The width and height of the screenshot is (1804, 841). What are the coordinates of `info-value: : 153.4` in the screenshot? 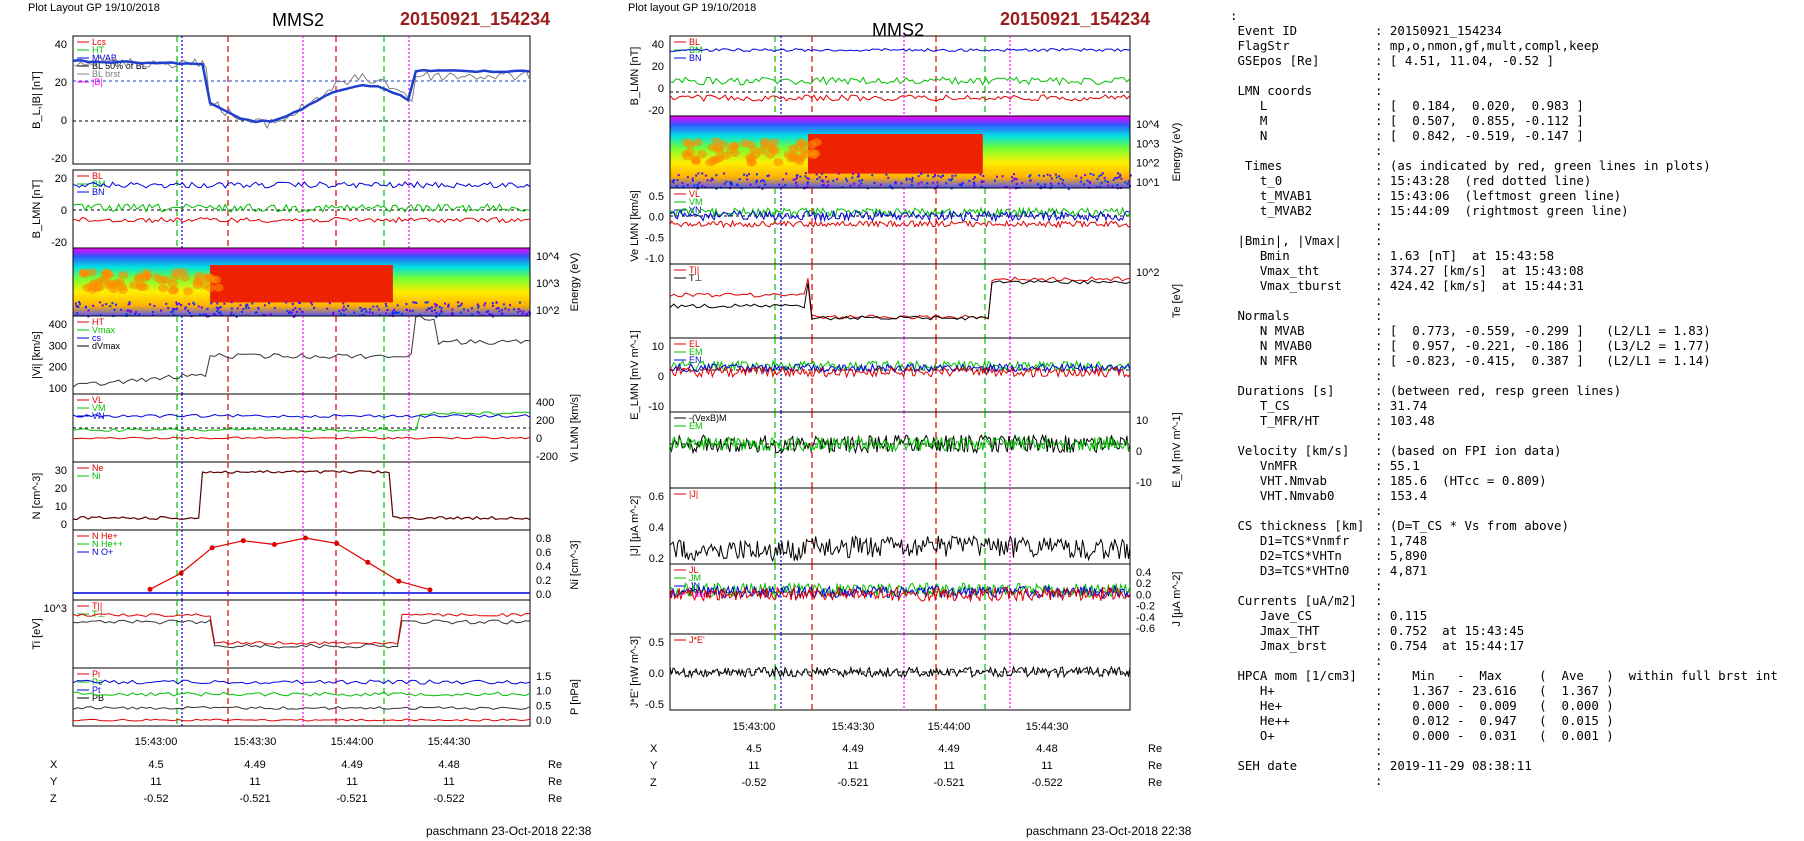 It's located at (1401, 495).